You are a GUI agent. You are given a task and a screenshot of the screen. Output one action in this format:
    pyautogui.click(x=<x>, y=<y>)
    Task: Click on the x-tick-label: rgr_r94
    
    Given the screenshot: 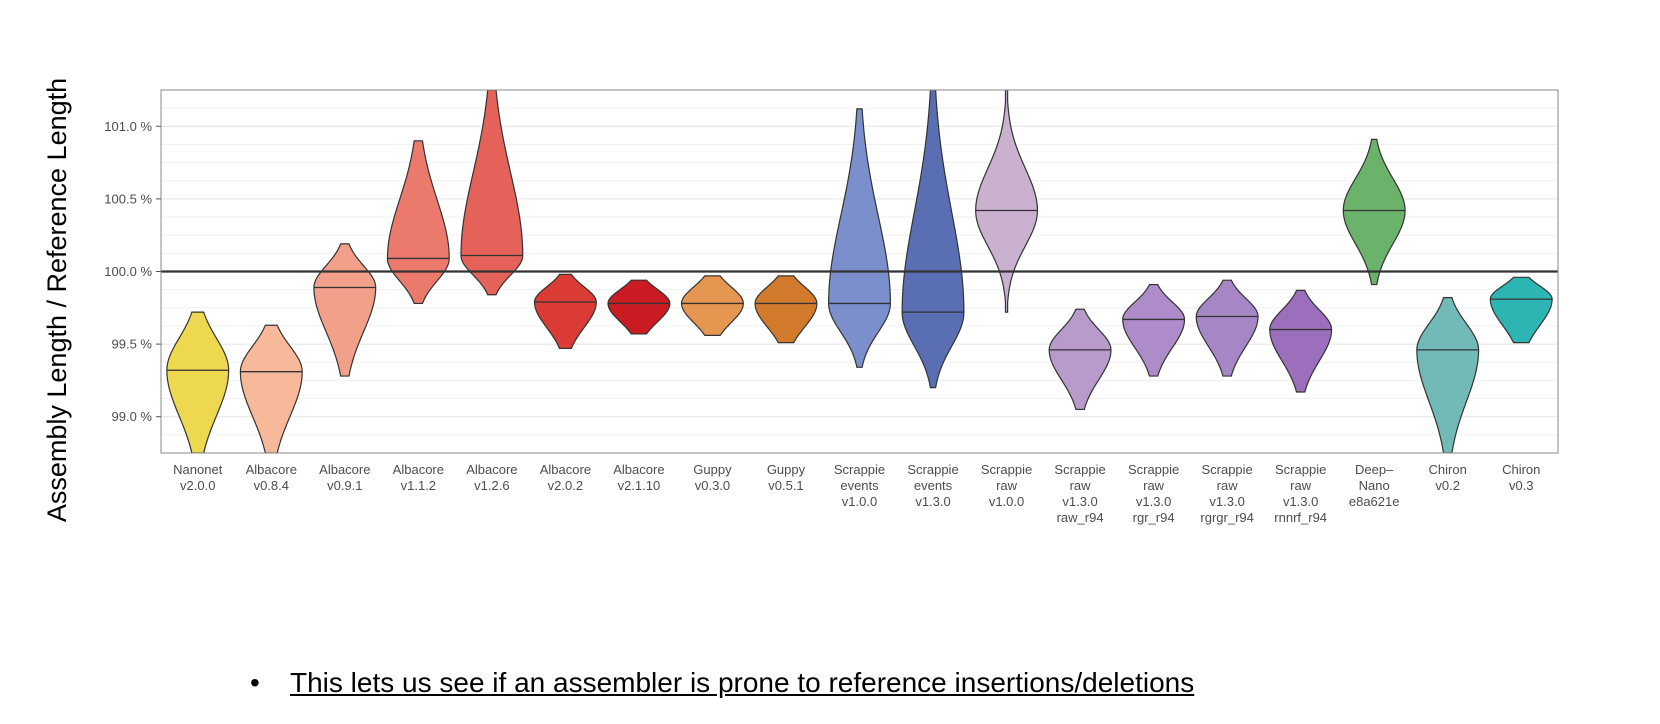 What is the action you would take?
    pyautogui.click(x=1154, y=517)
    